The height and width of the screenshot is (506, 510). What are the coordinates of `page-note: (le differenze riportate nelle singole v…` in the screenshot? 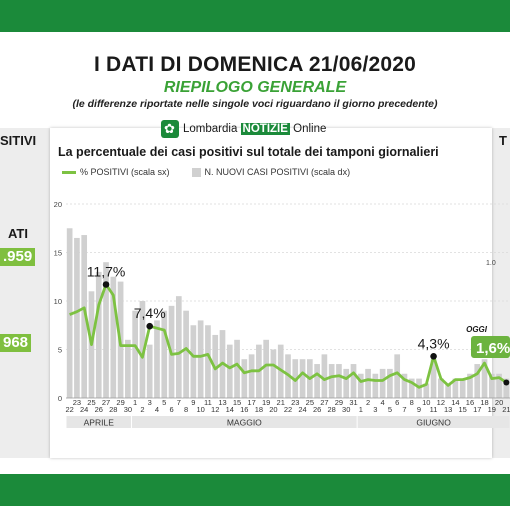 It's located at (255, 104).